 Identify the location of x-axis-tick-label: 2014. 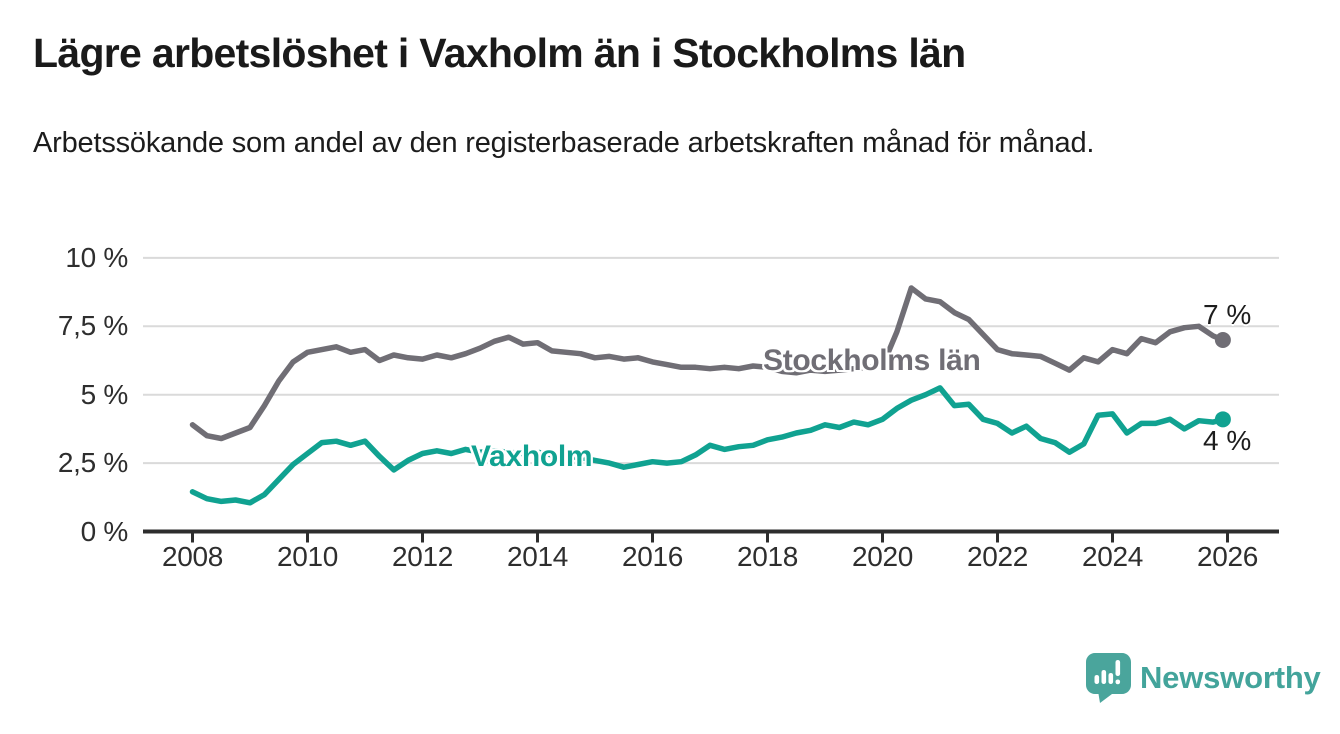
(537, 556).